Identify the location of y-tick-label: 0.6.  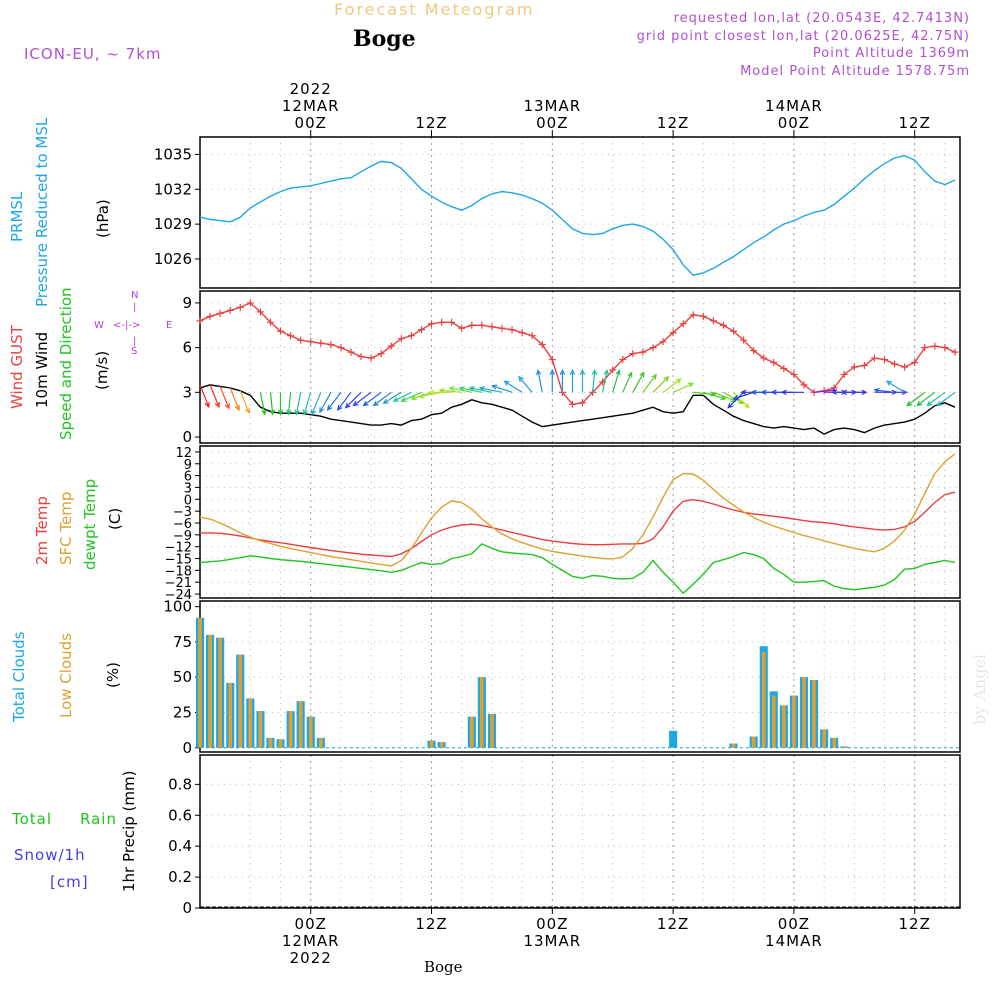
(180, 815).